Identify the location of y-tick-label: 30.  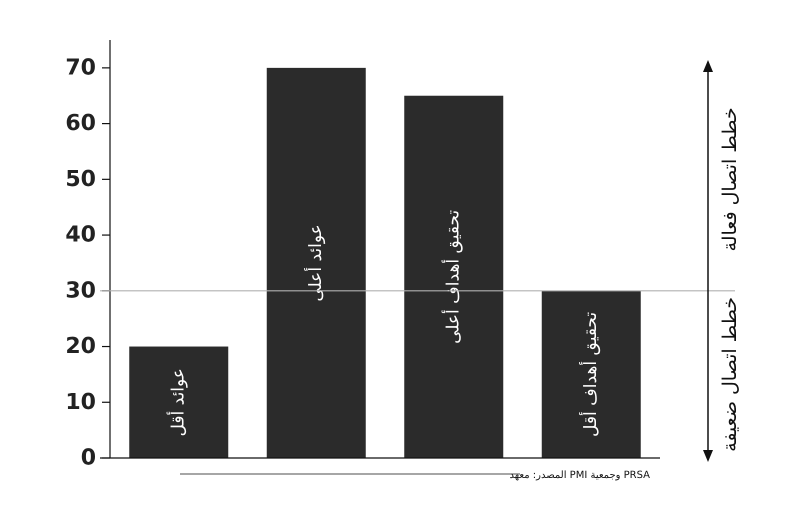
(80, 291).